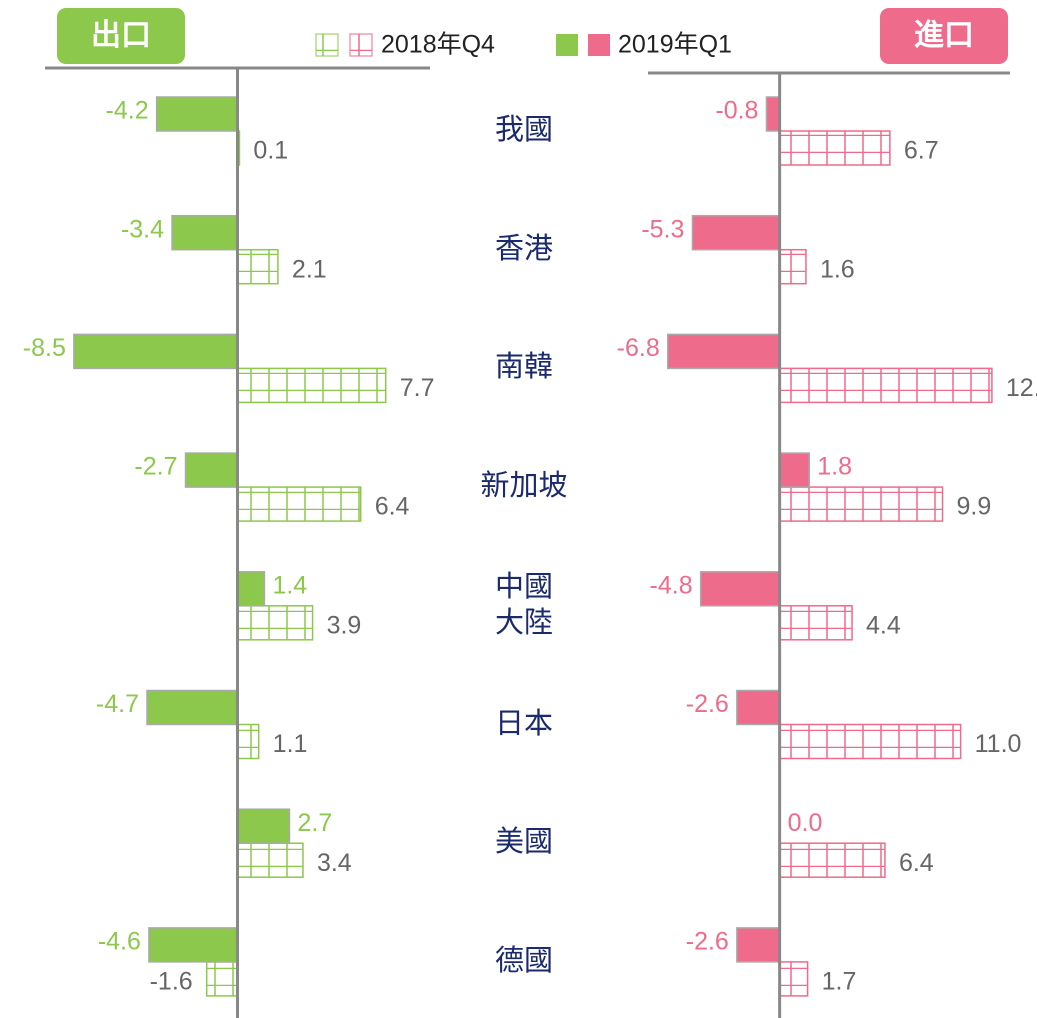 The width and height of the screenshot is (1037, 1018). What do you see at coordinates (837, 269) in the screenshot?
I see `value-label: 1.6` at bounding box center [837, 269].